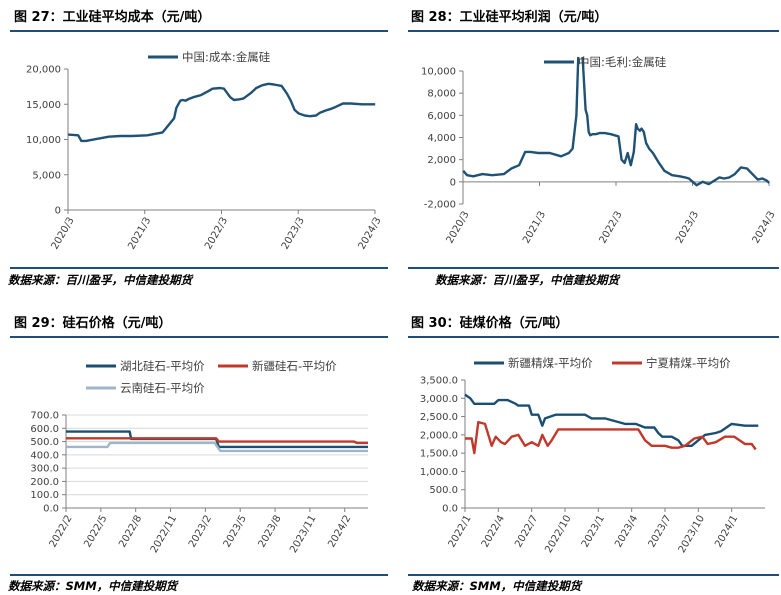  What do you see at coordinates (726, 532) in the screenshot?
I see `x-tick-label: 2024/1` at bounding box center [726, 532].